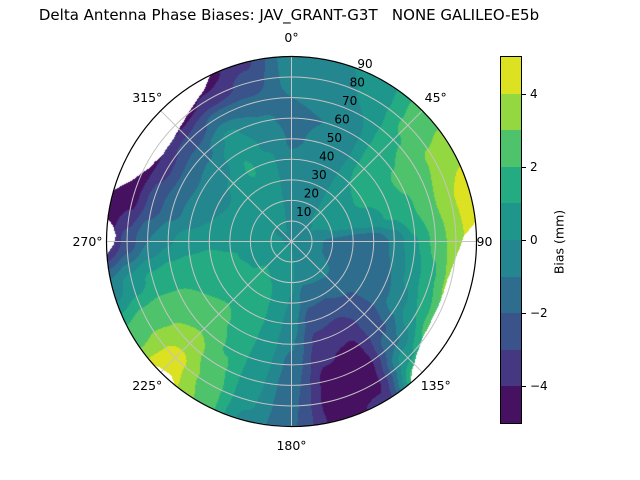 Image resolution: width=640 pixels, height=480 pixels. I want to click on colorbar-tick-label: 0, so click(534, 240).